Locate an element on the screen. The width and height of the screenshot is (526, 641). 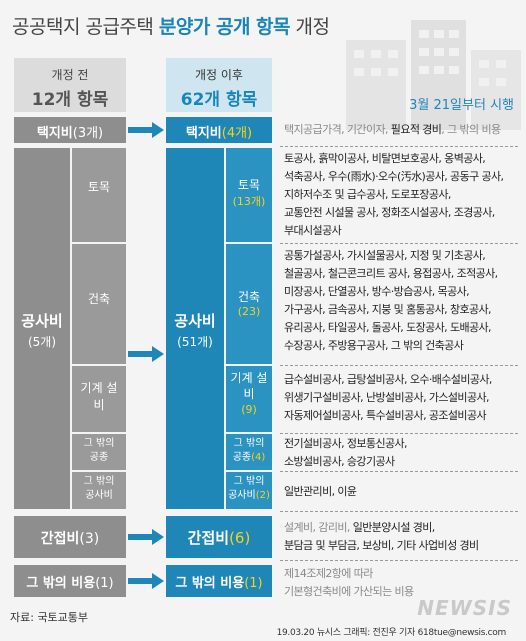
after-sub-build-name: 건축 is located at coordinates (249, 297).